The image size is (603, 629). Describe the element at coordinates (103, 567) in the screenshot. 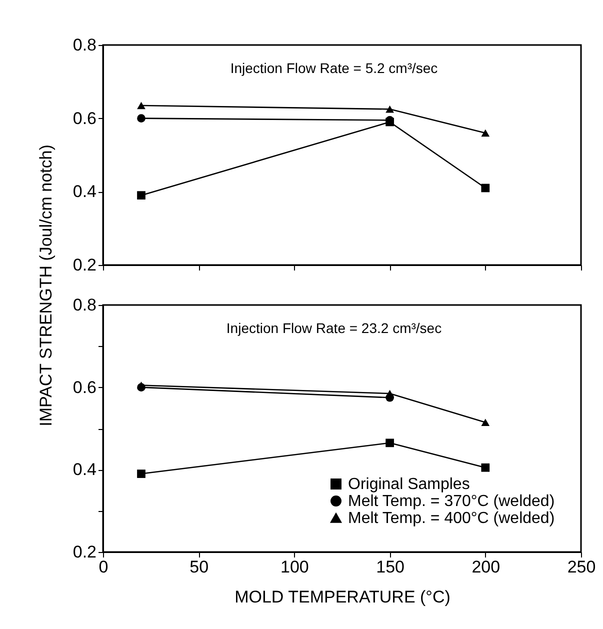

I see `x-tick-label: 0` at that location.